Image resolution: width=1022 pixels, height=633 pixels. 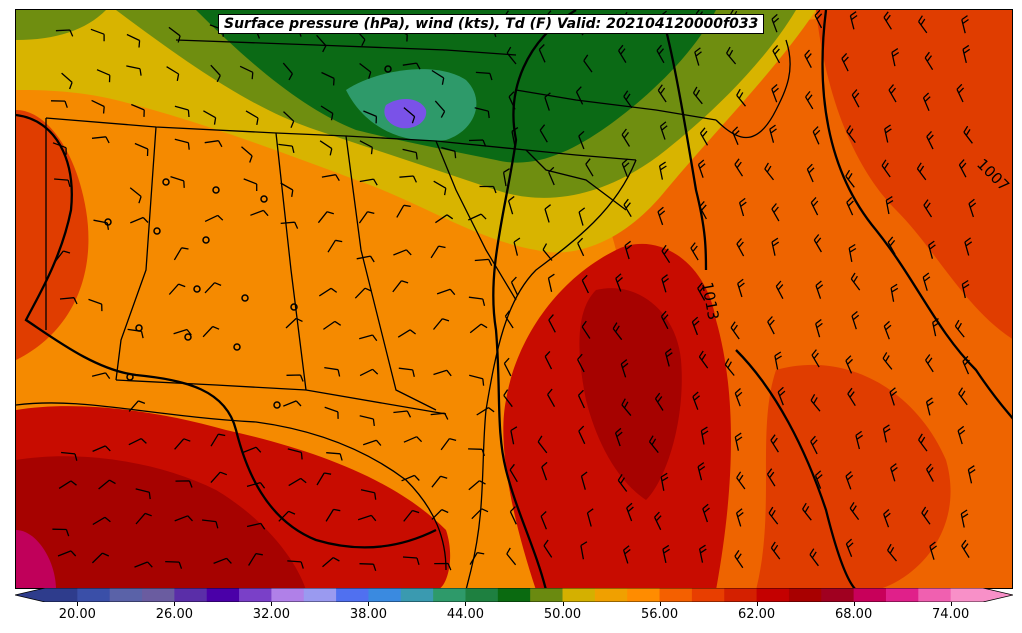 I want to click on colorbar-tick-label: 74.00, so click(x=951, y=614).